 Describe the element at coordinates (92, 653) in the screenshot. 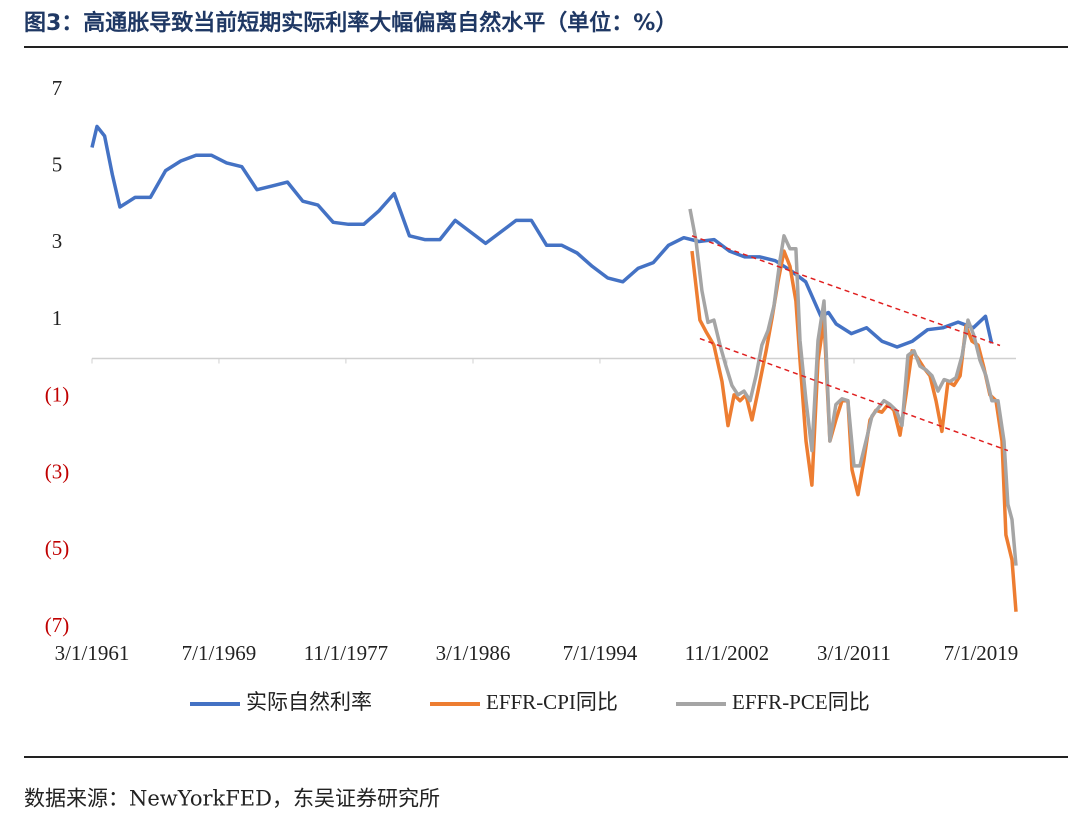

I see `x-tick-label: 3/1/1961` at that location.